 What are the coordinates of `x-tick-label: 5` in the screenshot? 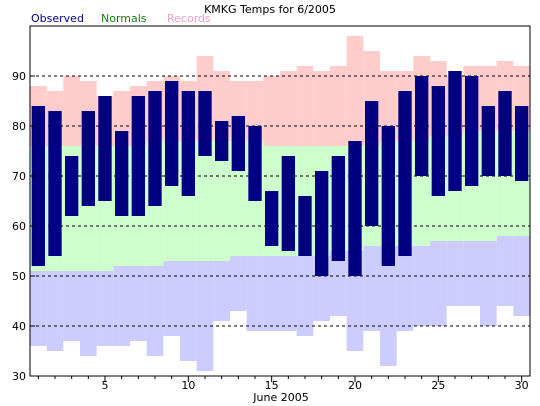 It's located at (105, 385).